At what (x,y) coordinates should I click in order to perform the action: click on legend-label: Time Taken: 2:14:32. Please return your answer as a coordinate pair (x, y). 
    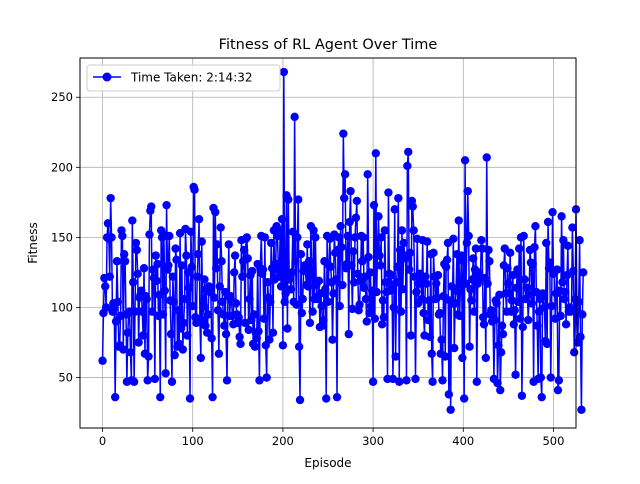
    Looking at the image, I should click on (191, 78).